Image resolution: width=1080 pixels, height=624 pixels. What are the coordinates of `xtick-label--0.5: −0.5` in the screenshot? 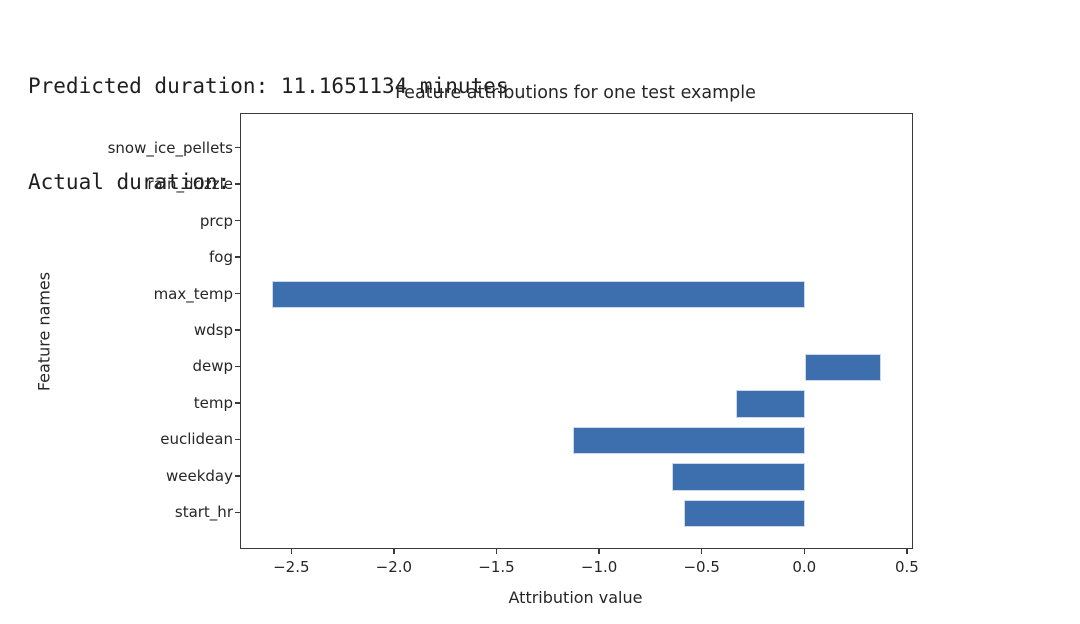 It's located at (701, 567).